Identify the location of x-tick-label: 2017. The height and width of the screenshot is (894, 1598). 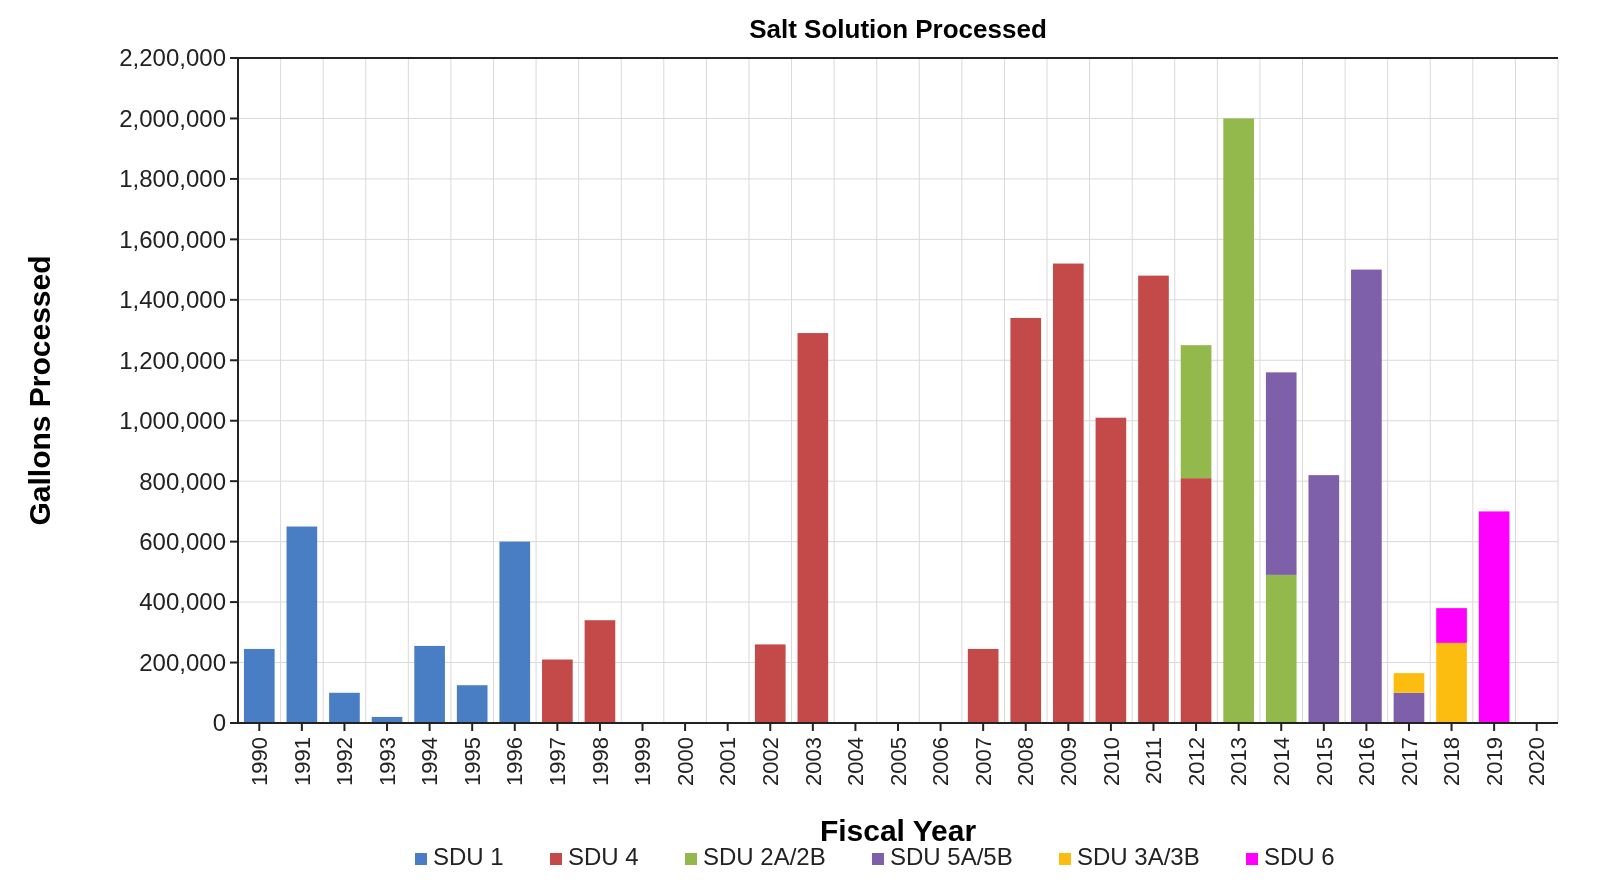
(1409, 761).